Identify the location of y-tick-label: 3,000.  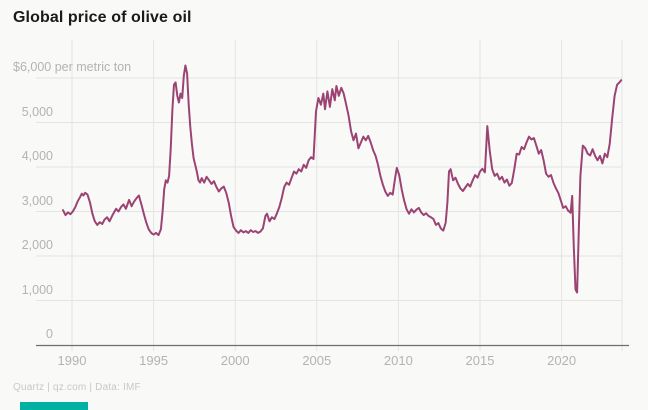
(37, 200).